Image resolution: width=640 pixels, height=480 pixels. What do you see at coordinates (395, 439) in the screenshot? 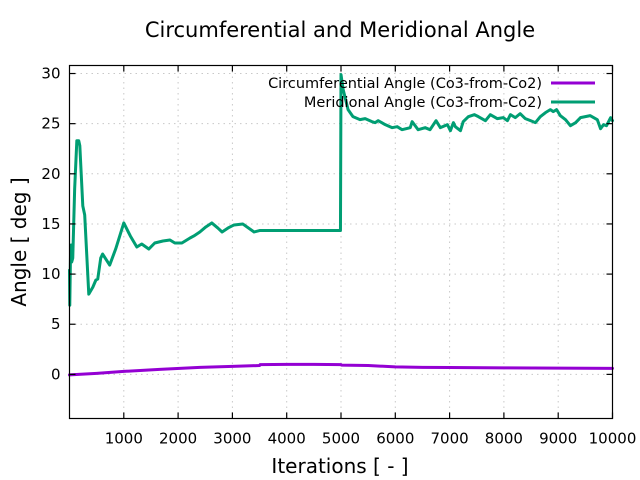
I see `x-tick-label: 6000` at bounding box center [395, 439].